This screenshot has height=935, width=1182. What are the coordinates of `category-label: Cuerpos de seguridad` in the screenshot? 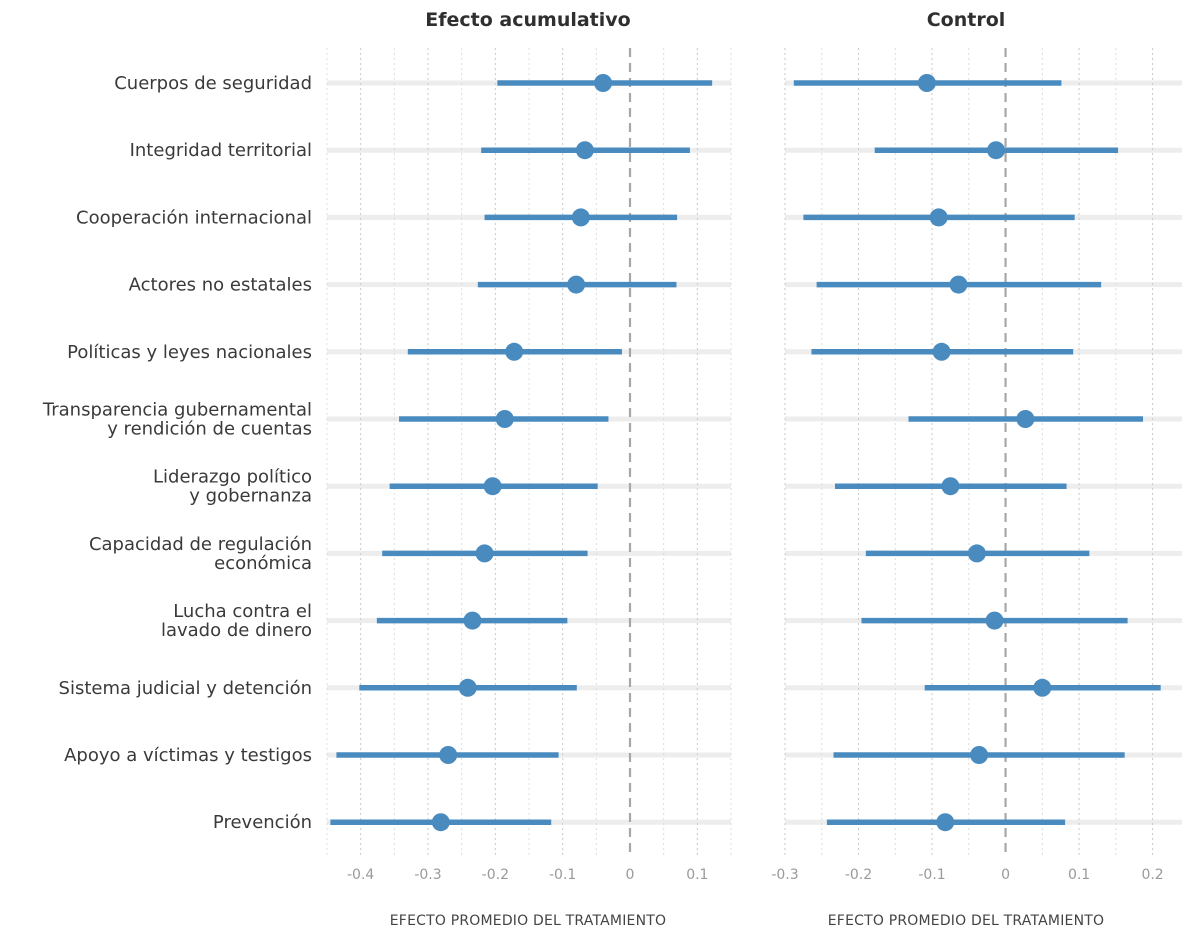 It's located at (213, 83).